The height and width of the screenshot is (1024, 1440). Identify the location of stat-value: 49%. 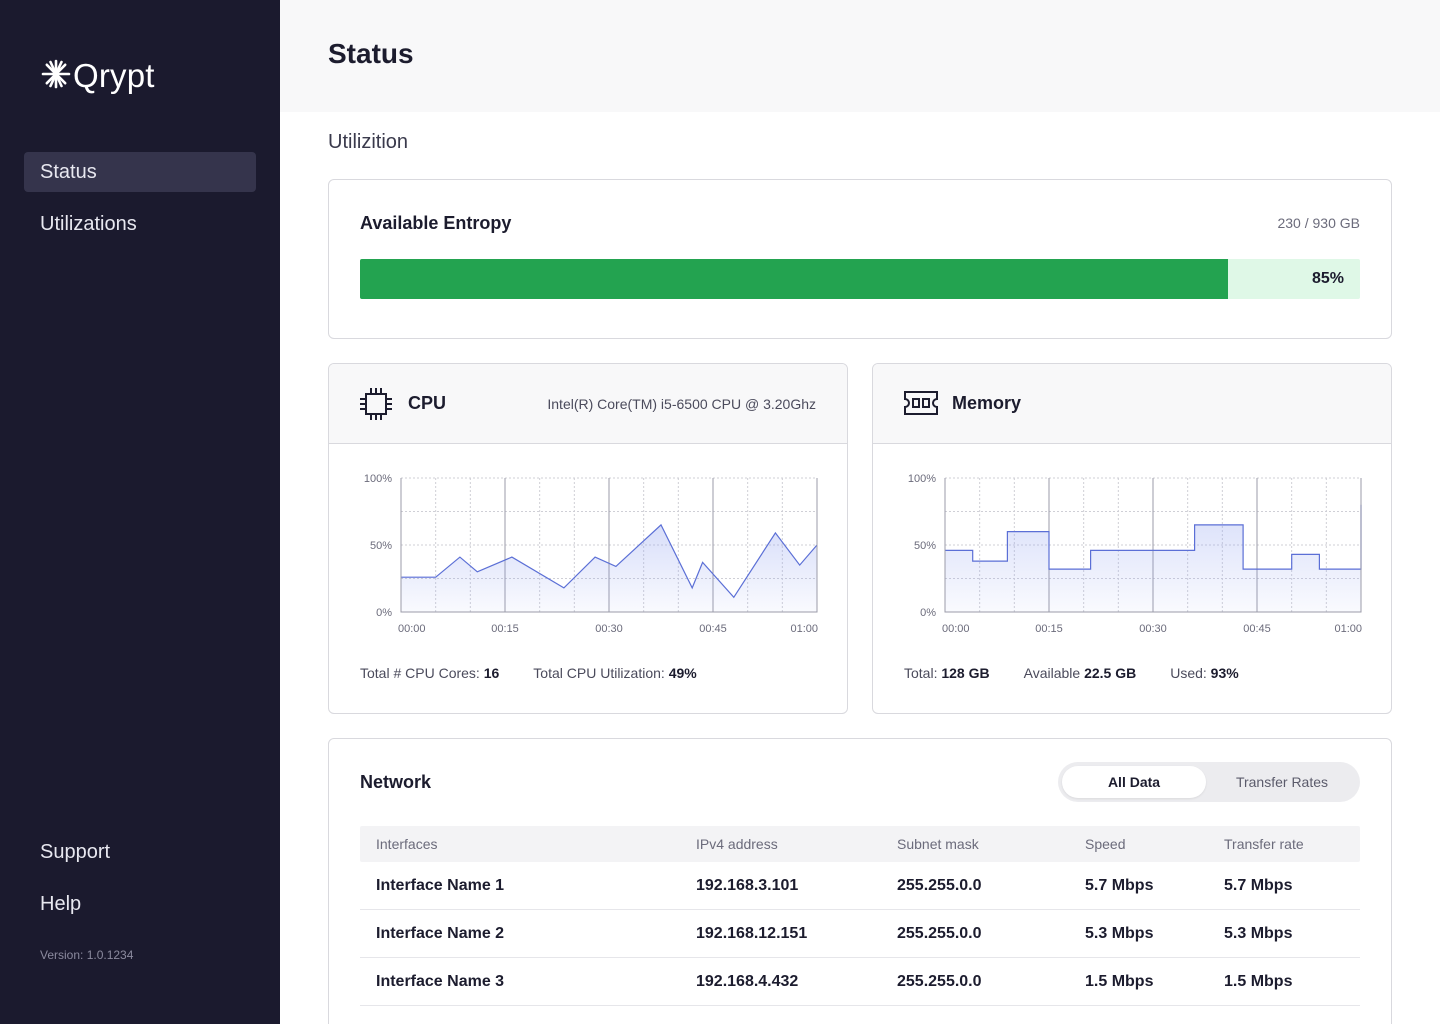
(682, 673).